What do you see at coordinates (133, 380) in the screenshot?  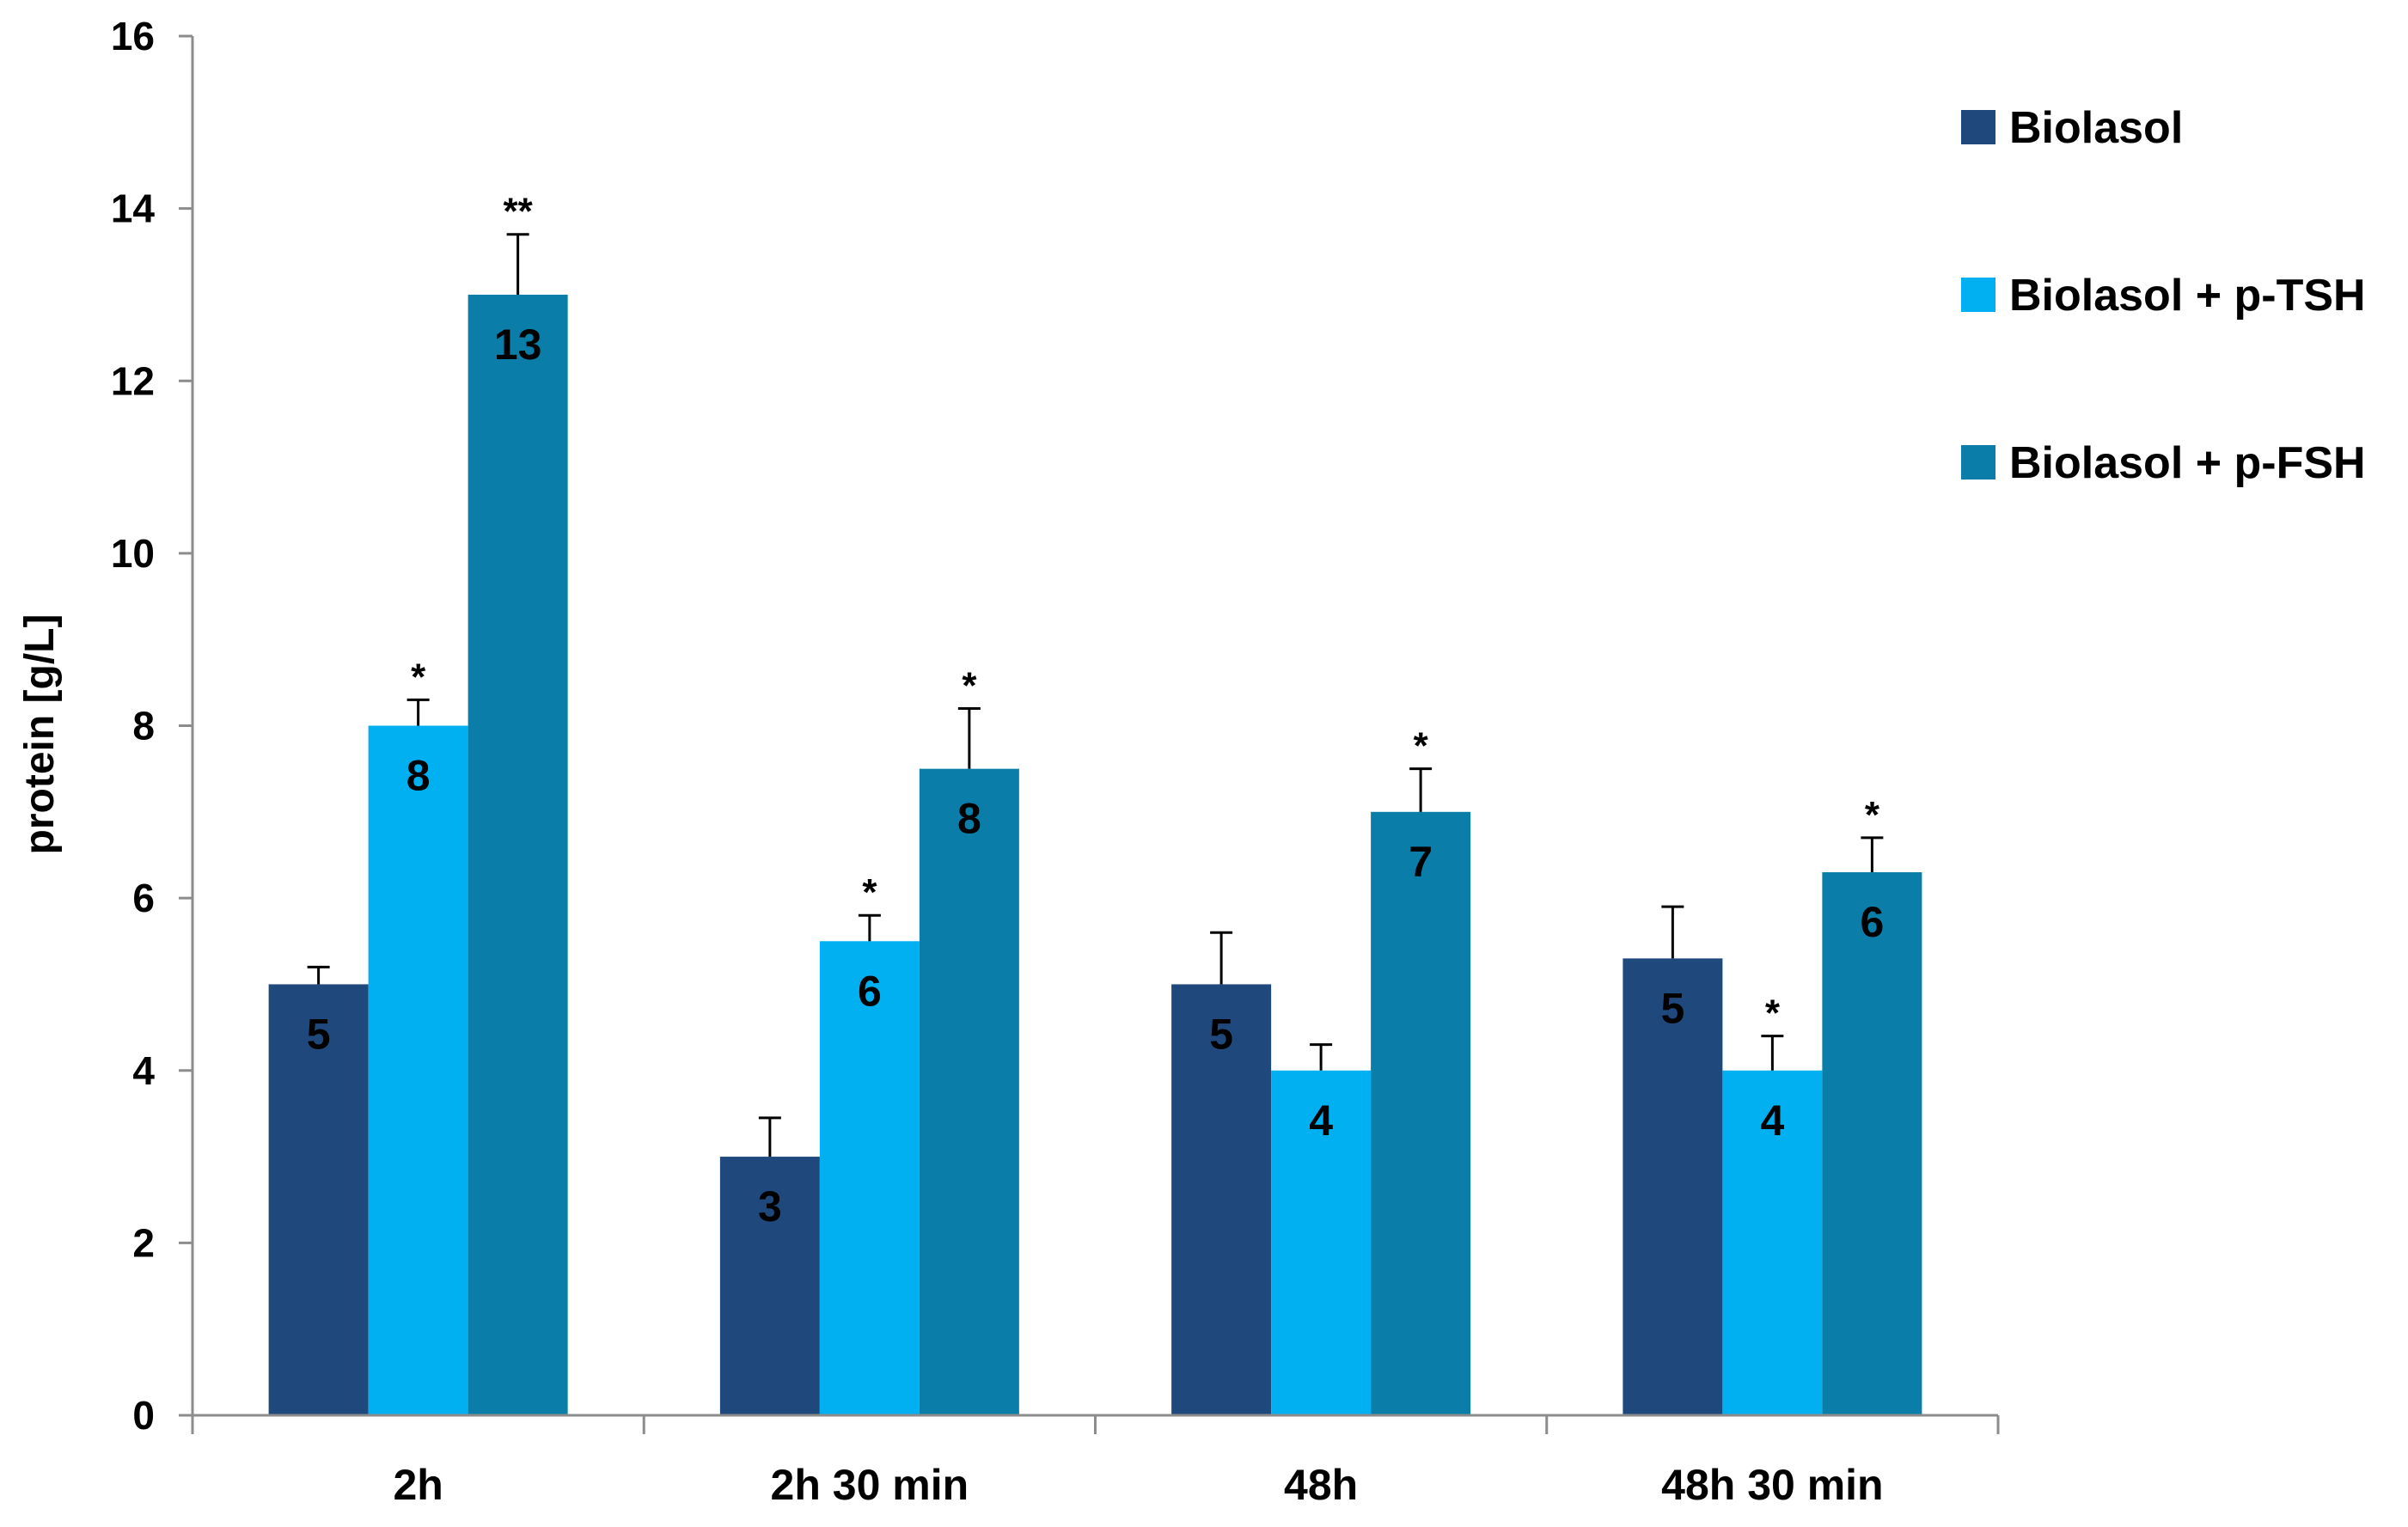 I see `y-tick-label: 12` at bounding box center [133, 380].